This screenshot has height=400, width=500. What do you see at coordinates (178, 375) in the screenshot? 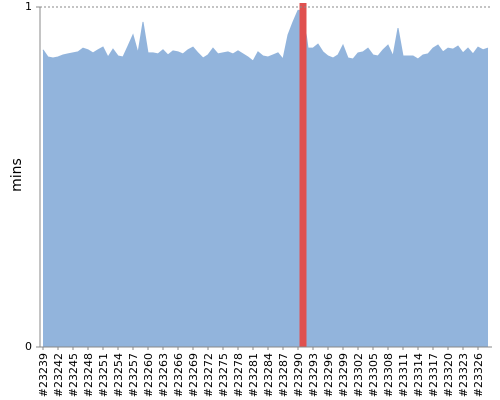
I see `x-tick-label: #23266` at bounding box center [178, 375].